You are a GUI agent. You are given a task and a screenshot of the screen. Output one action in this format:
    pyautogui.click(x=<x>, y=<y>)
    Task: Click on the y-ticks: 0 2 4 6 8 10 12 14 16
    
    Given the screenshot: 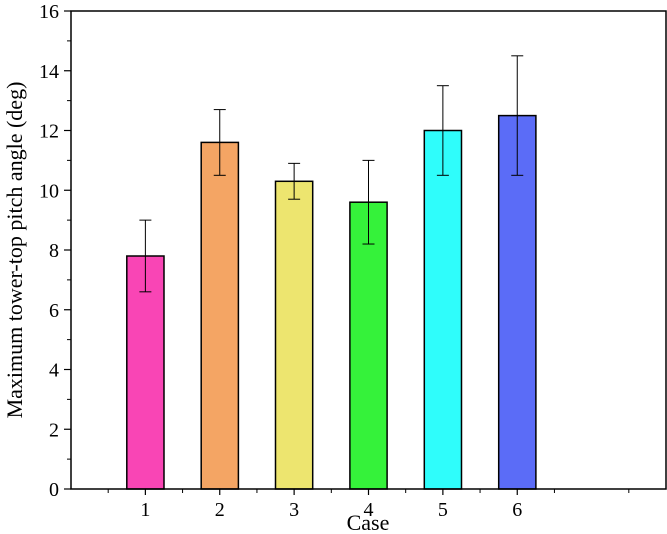 What is the action you would take?
    pyautogui.click(x=55, y=251)
    